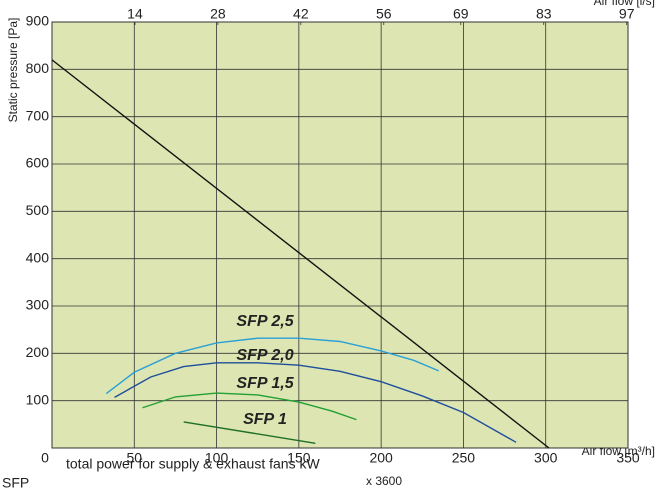 The image size is (657, 488). Describe the element at coordinates (13, 70) in the screenshot. I see `y-axis-label: Static pressure [Pa]` at that location.